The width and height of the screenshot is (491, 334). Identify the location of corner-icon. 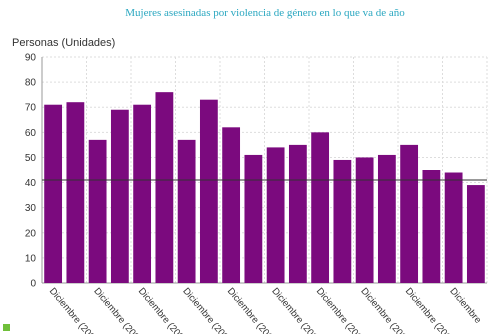
(6, 327).